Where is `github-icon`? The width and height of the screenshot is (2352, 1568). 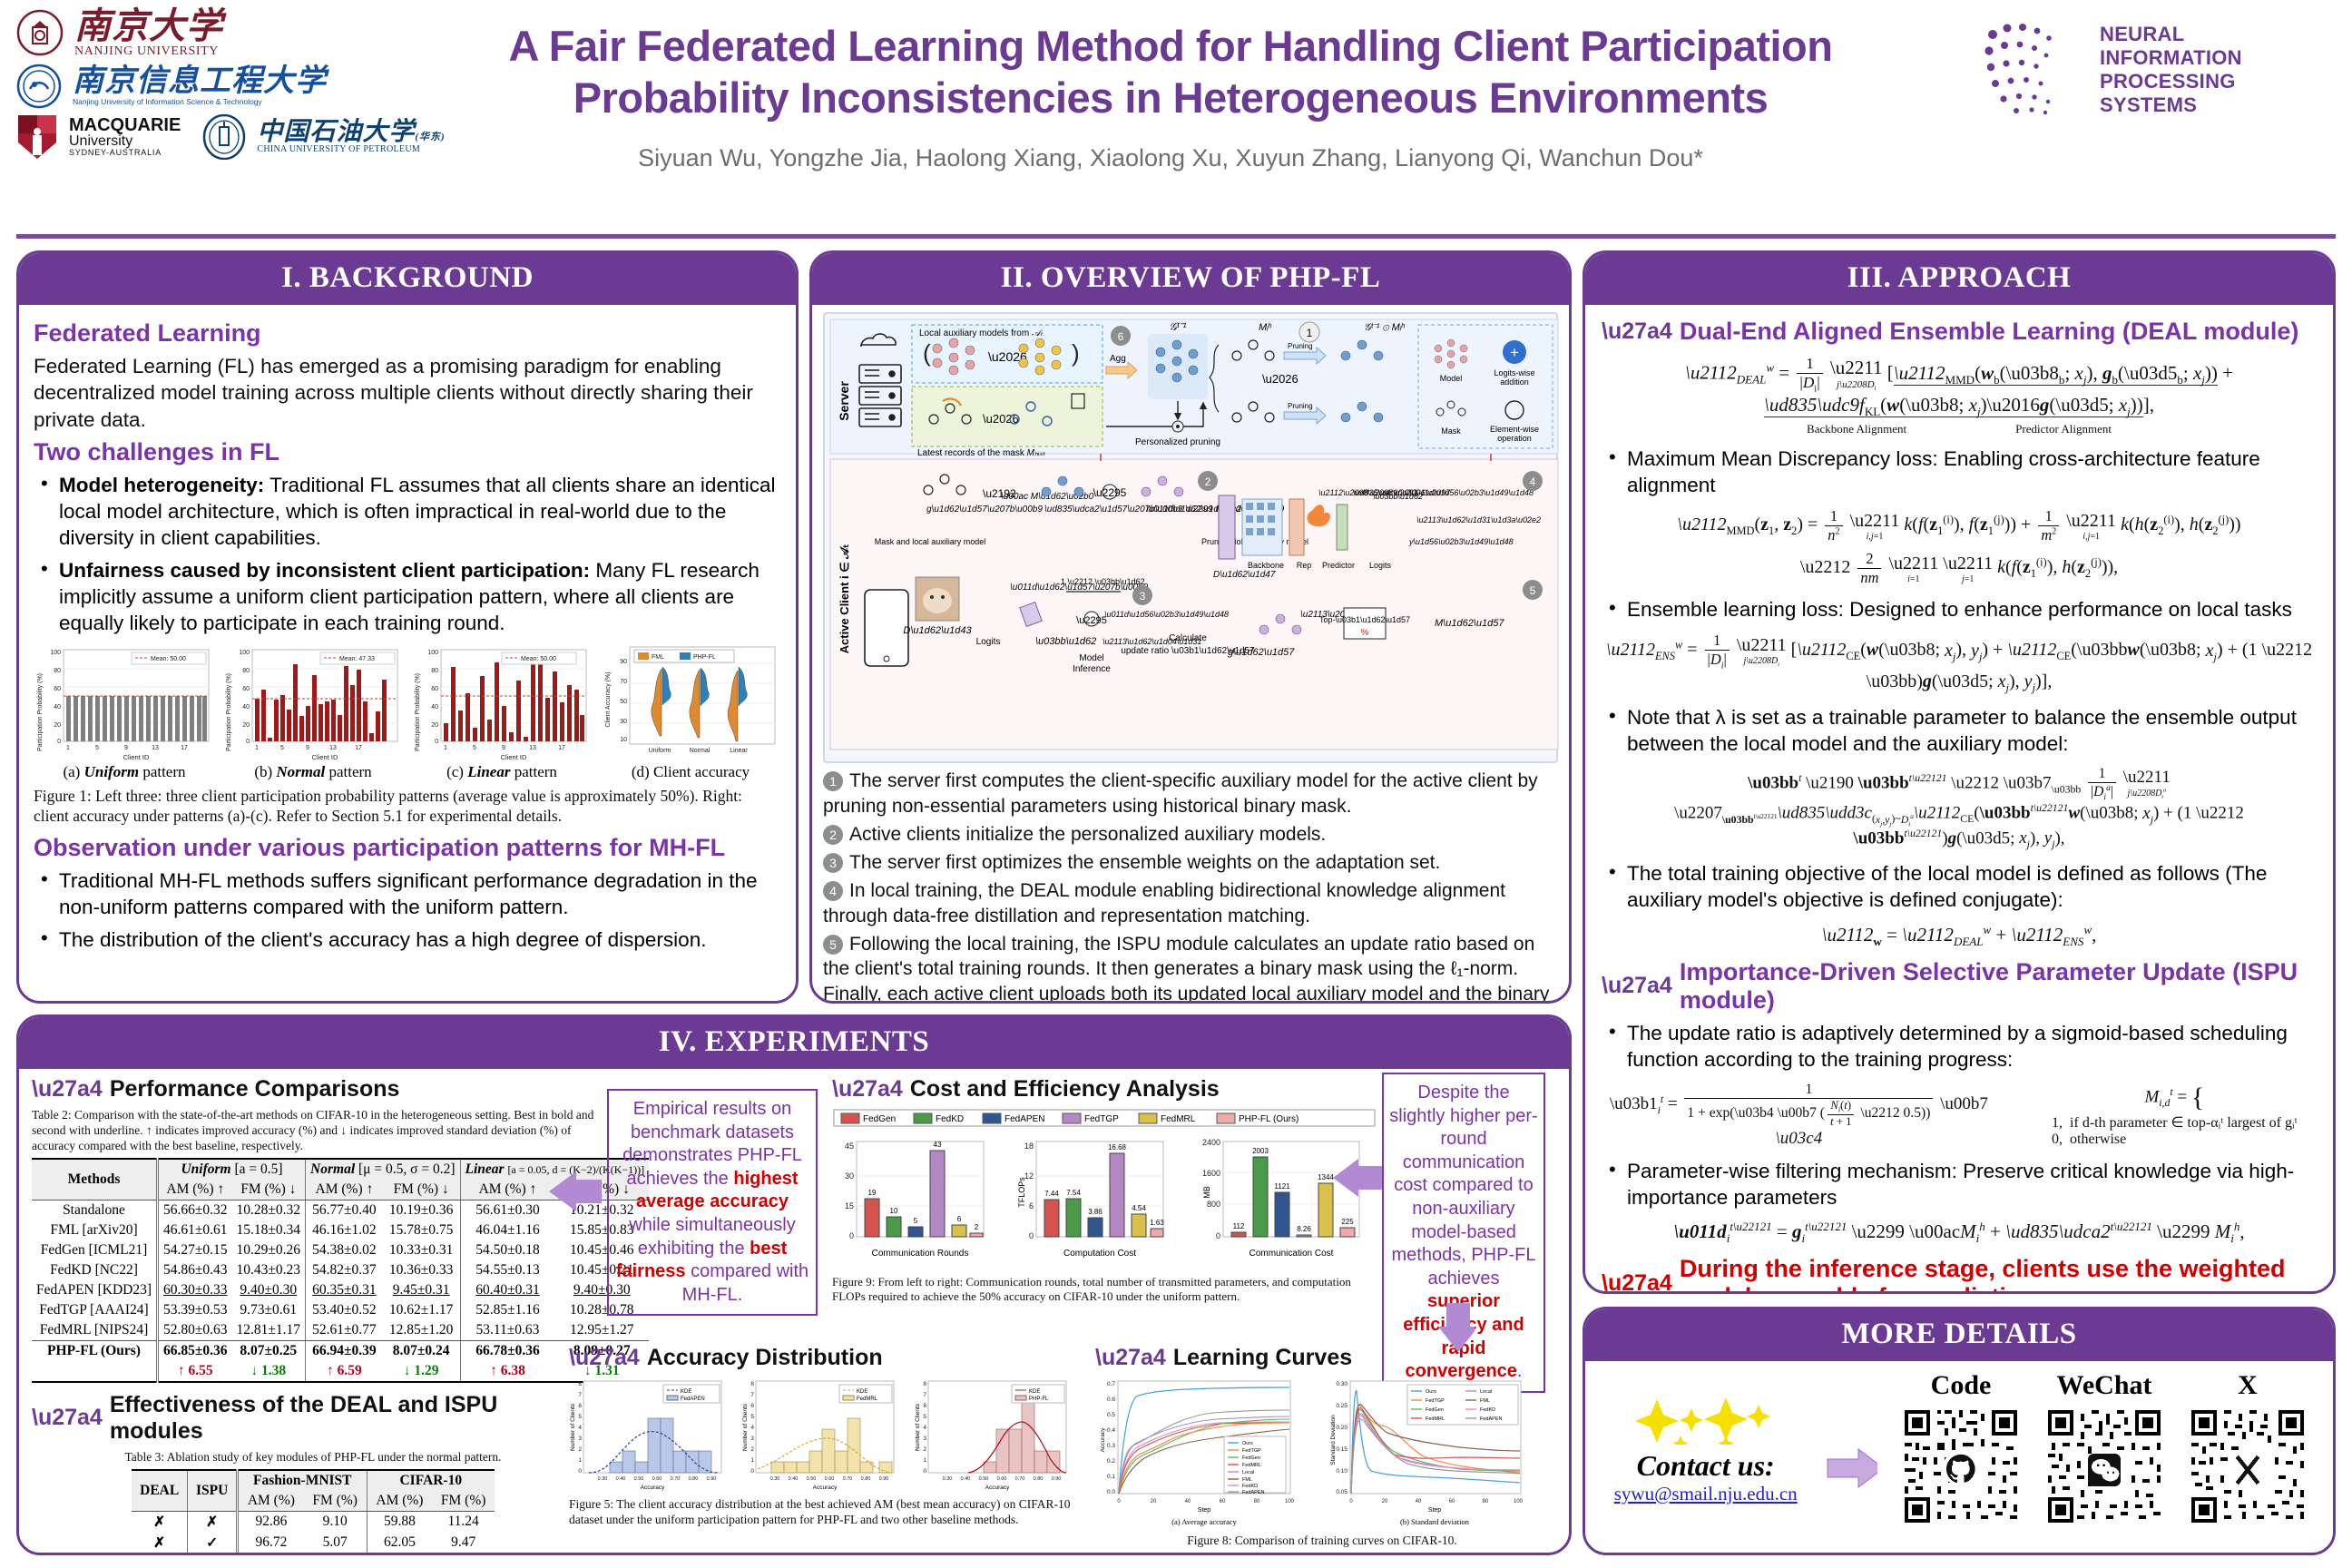
github-icon is located at coordinates (1961, 1466).